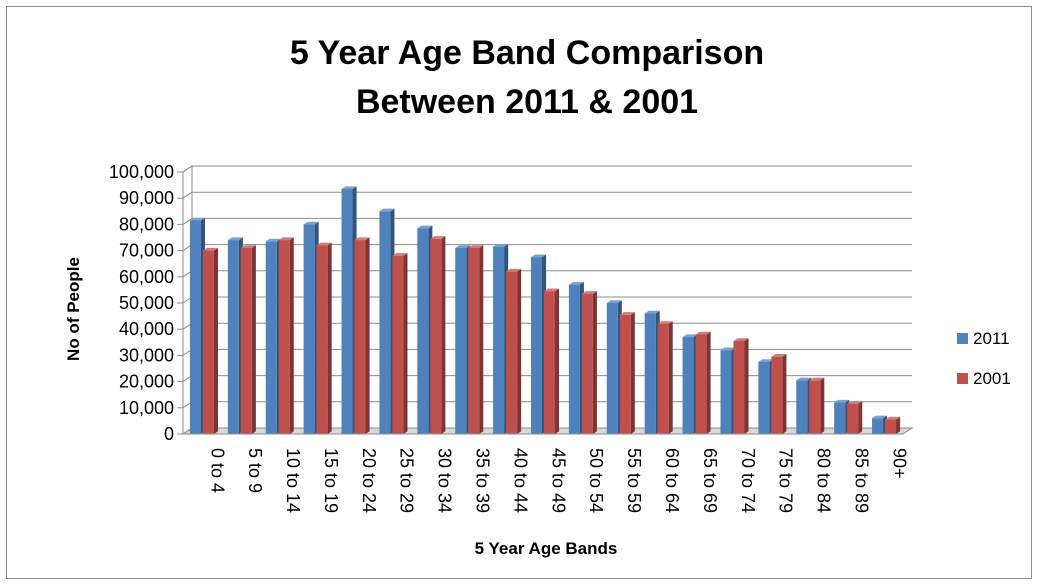 Image resolution: width=1040 pixels, height=587 pixels. I want to click on y-tick-label: 30,000, so click(146, 355).